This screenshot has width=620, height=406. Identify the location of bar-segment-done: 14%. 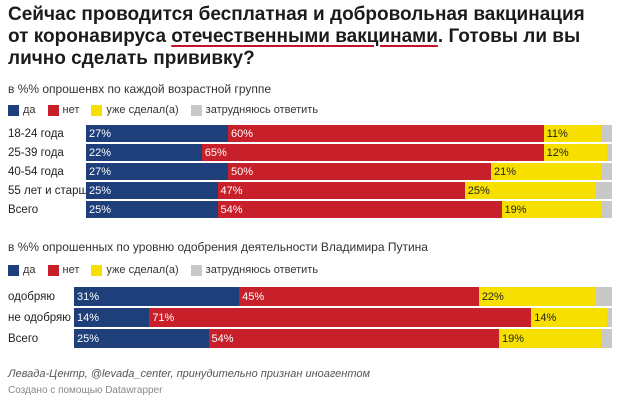
(569, 317).